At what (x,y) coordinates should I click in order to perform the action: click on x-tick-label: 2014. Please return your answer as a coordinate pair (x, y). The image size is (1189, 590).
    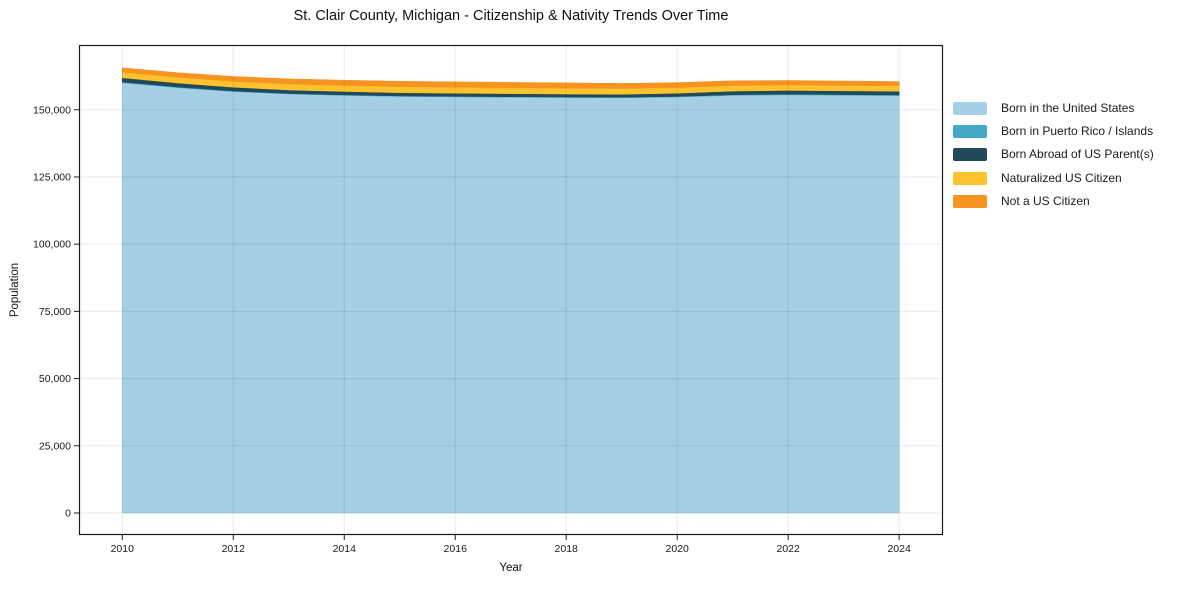
    Looking at the image, I should click on (345, 549).